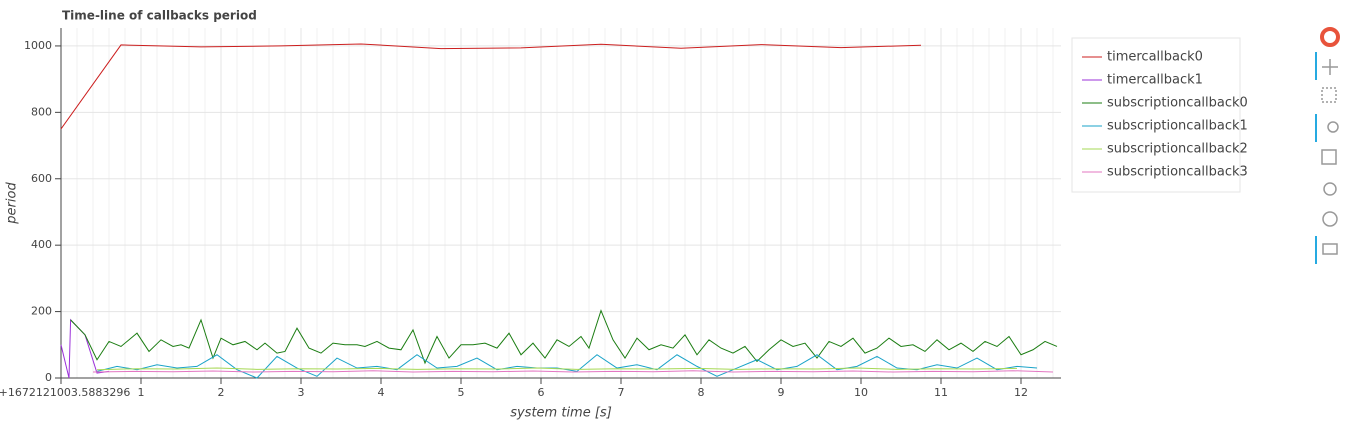 The width and height of the screenshot is (1345, 426). What do you see at coordinates (41, 244) in the screenshot?
I see `y-tick-label: 400` at bounding box center [41, 244].